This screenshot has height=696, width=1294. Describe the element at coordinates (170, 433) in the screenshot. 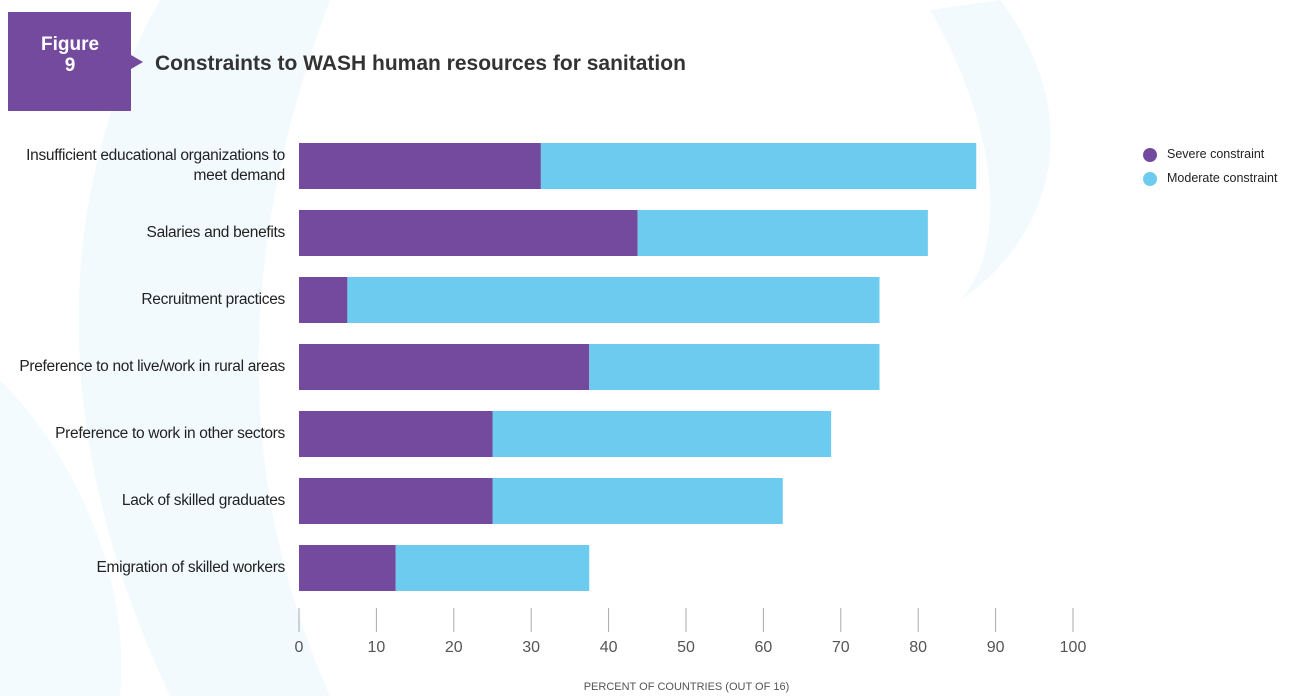

I see `category-label: Preference to work in other sectors` at that location.